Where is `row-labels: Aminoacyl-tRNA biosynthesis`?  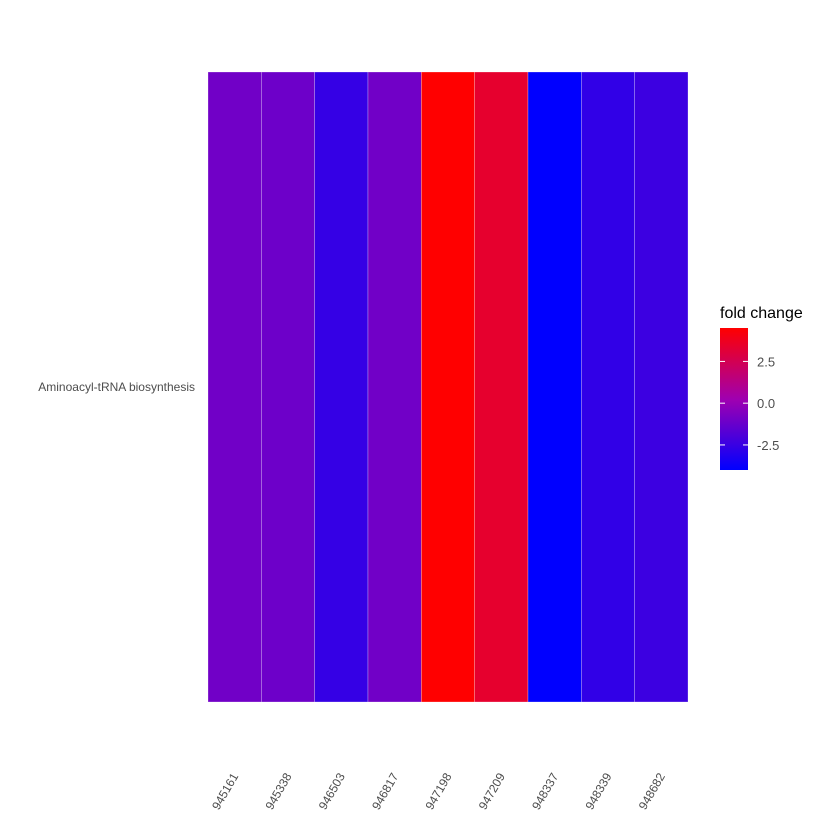 row-labels: Aminoacyl-tRNA biosynthesis is located at coordinates (116, 387).